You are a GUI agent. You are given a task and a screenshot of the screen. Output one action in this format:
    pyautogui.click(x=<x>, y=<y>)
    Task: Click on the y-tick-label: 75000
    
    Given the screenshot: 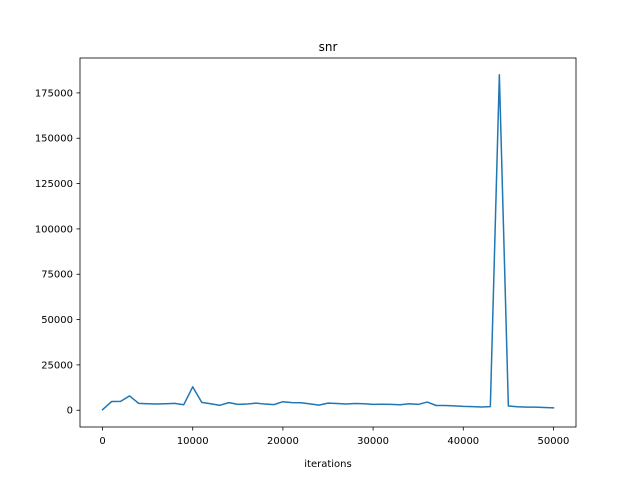 What is the action you would take?
    pyautogui.click(x=57, y=275)
    